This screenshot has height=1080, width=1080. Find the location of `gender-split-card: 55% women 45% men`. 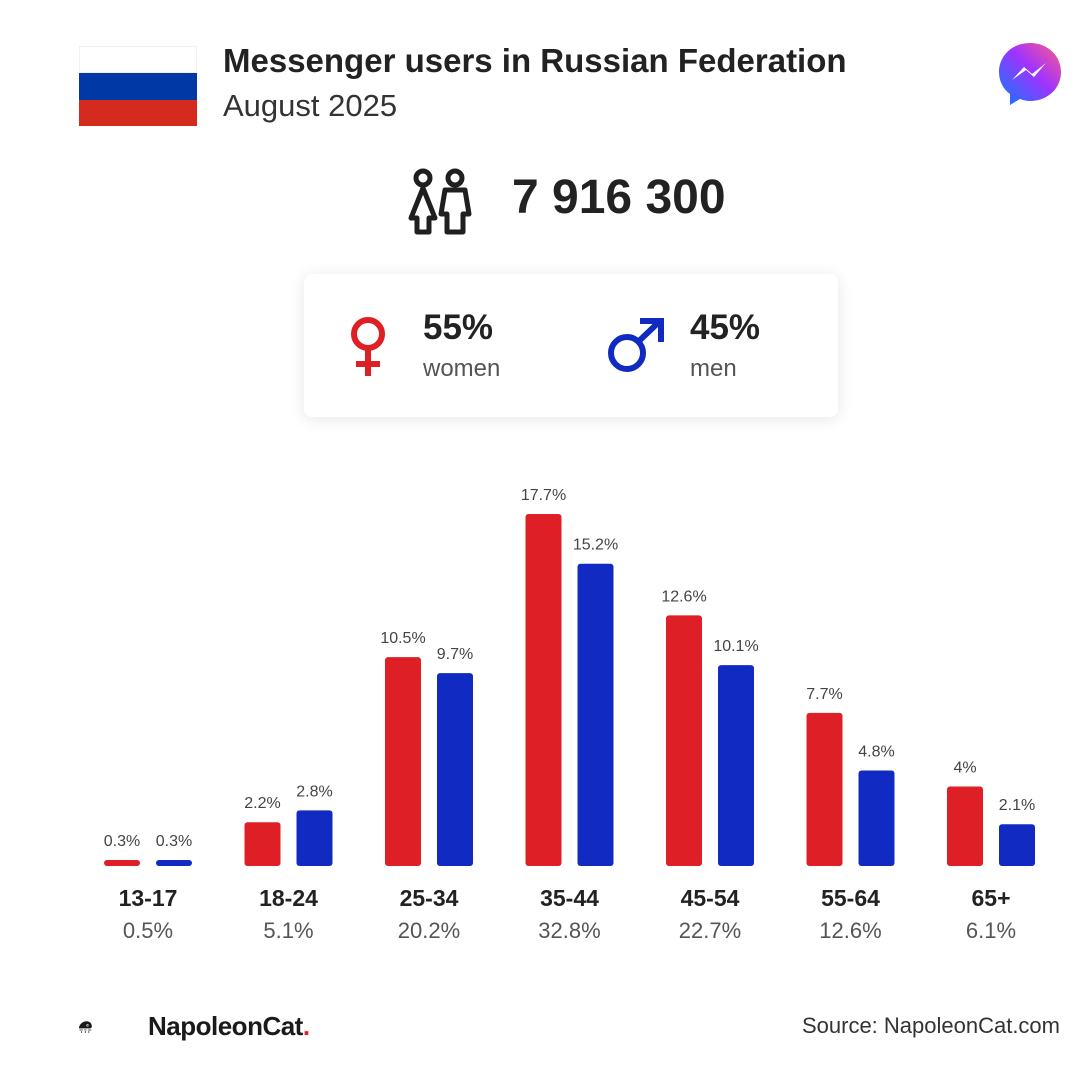

gender-split-card: 55% women 45% men is located at coordinates (571, 345).